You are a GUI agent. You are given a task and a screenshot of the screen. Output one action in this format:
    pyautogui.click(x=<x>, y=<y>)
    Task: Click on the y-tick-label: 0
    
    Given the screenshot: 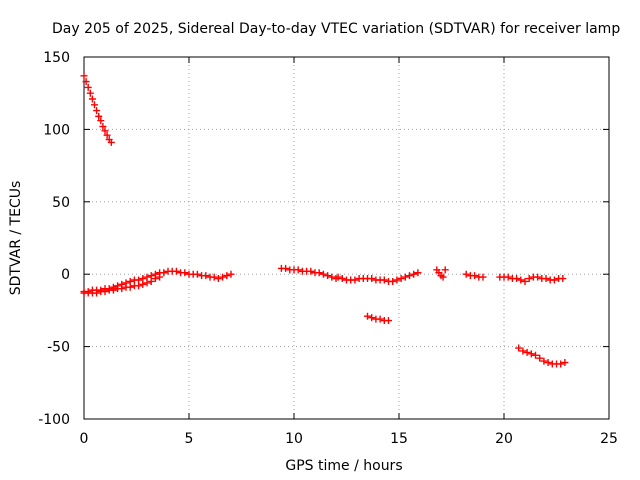 What is the action you would take?
    pyautogui.click(x=65, y=275)
    